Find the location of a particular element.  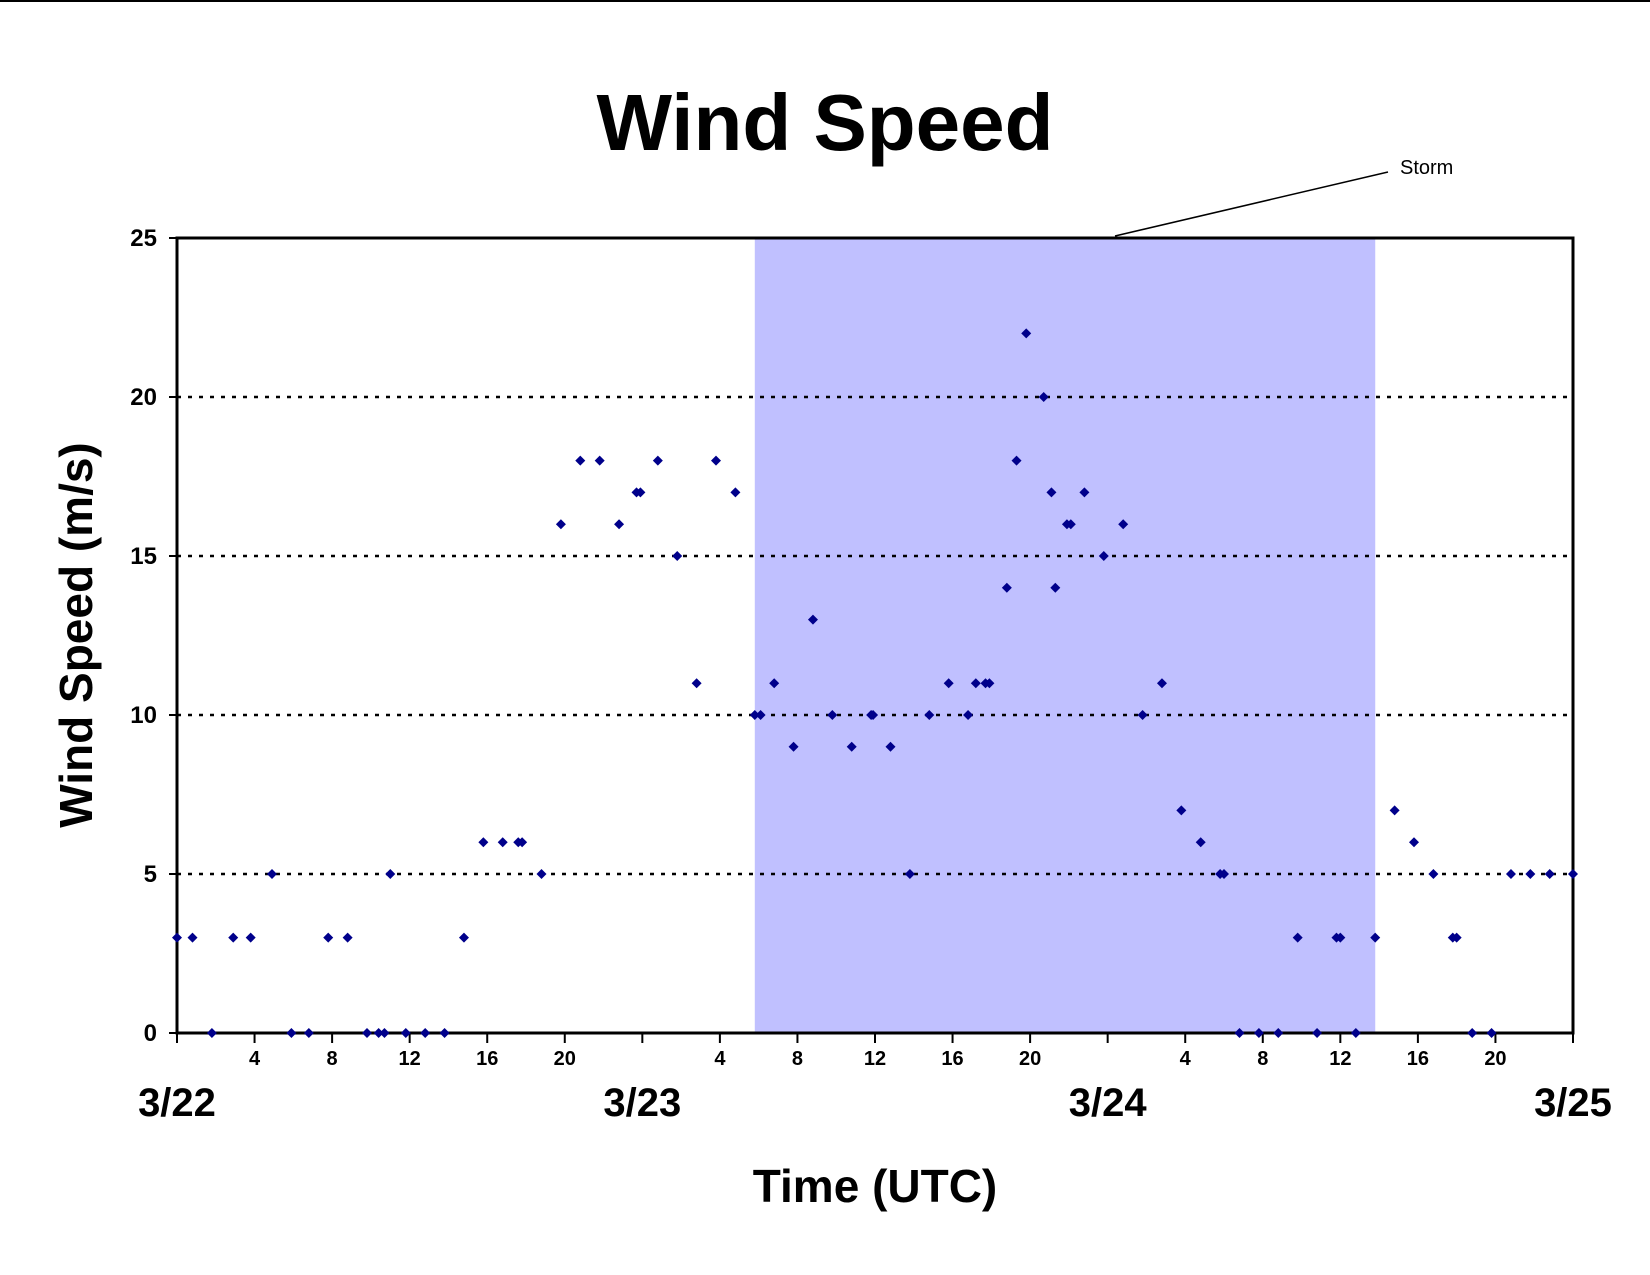

chart-title: Wind Speed is located at coordinates (824, 122).